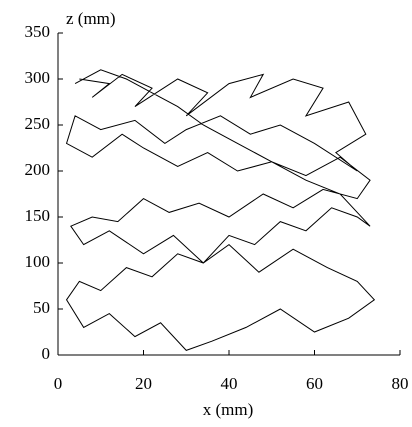  What do you see at coordinates (229, 383) in the screenshot?
I see `x-tick-label: 40` at bounding box center [229, 383].